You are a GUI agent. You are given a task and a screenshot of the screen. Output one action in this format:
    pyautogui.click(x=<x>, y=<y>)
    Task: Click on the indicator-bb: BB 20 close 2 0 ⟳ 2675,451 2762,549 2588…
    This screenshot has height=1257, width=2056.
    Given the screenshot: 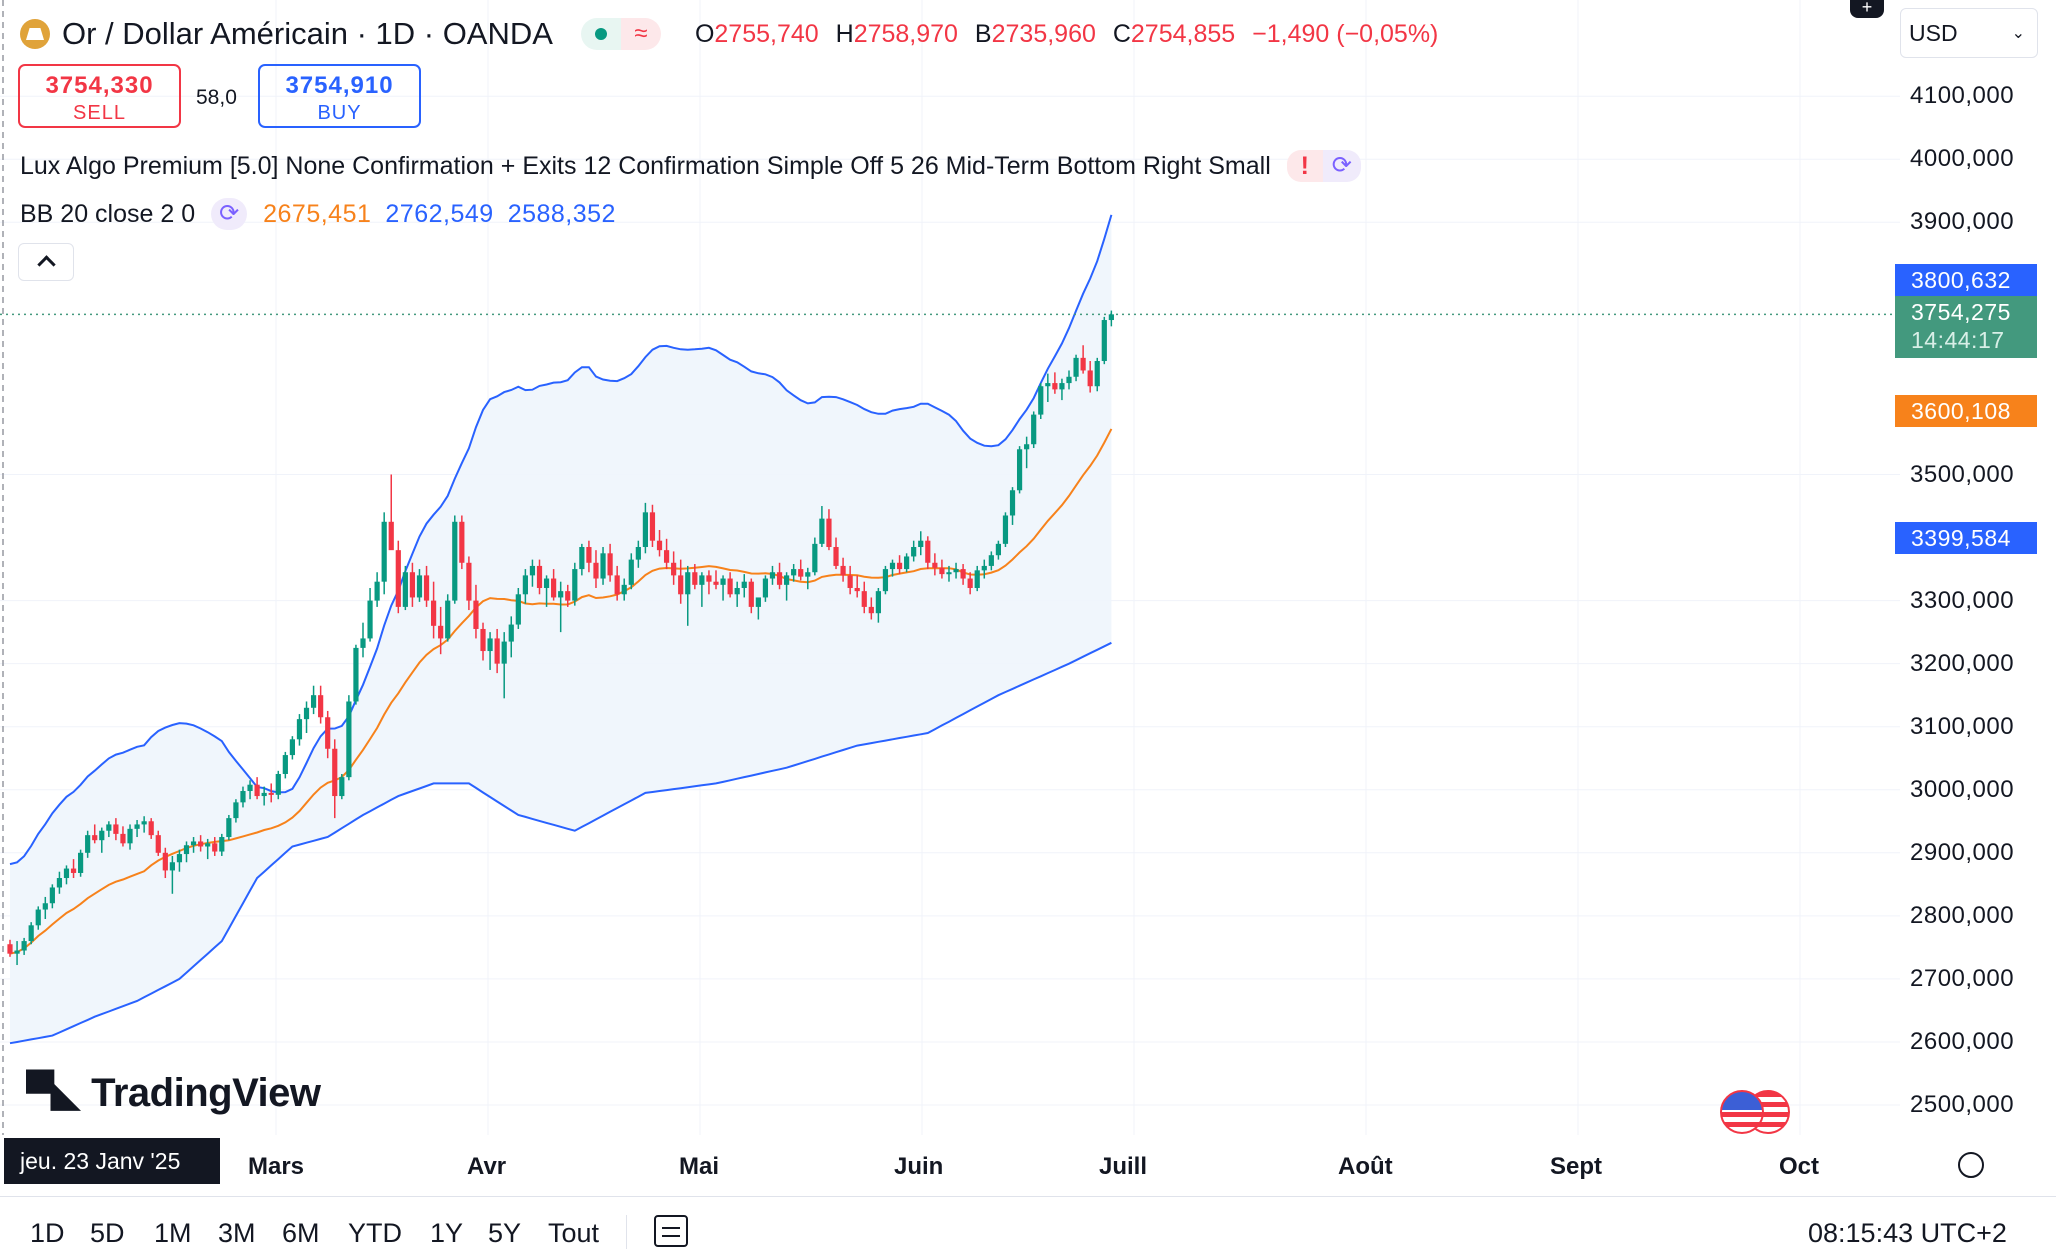 What is the action you would take?
    pyautogui.click(x=318, y=214)
    